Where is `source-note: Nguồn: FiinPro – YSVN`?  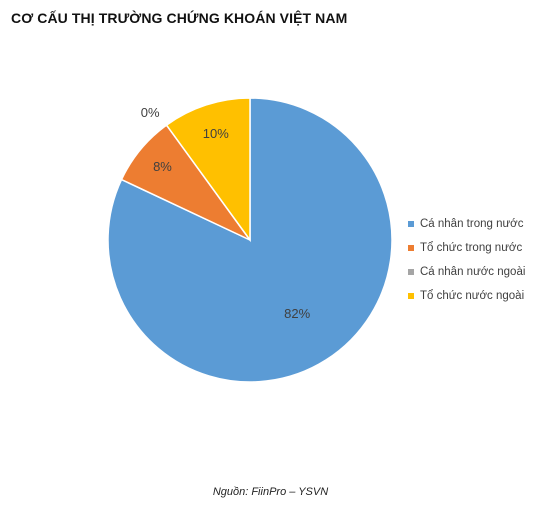 source-note: Nguồn: FiinPro – YSVN is located at coordinates (270, 492).